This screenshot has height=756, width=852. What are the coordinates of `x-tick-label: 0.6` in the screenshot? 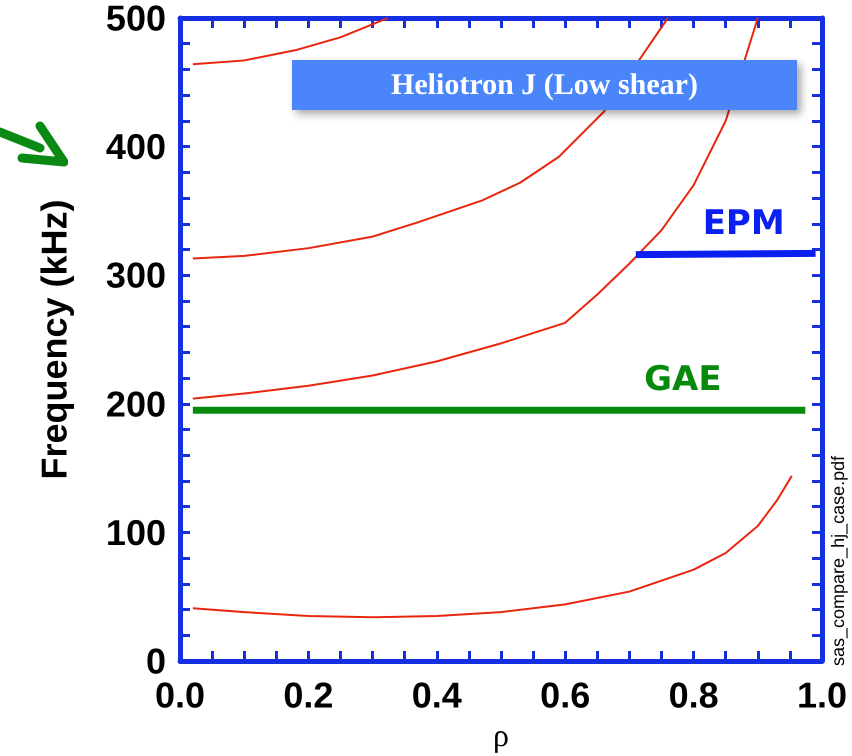 It's located at (565, 695).